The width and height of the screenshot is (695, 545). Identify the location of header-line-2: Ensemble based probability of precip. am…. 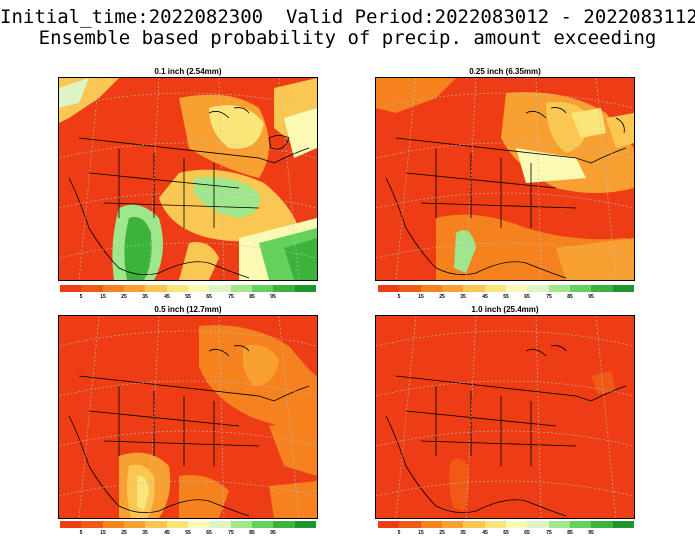
(347, 38).